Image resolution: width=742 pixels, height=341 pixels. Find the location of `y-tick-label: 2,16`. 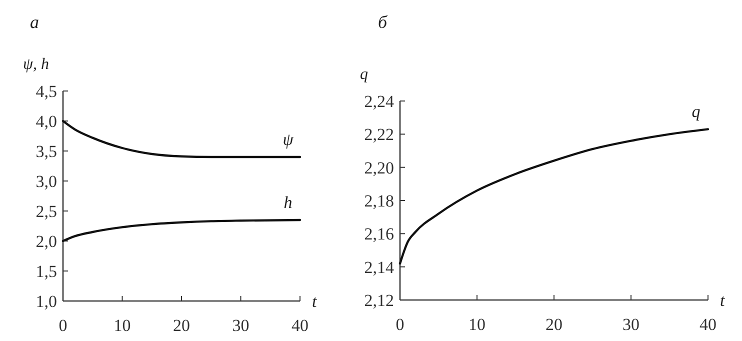

y-tick-label: 2,16 is located at coordinates (379, 234).